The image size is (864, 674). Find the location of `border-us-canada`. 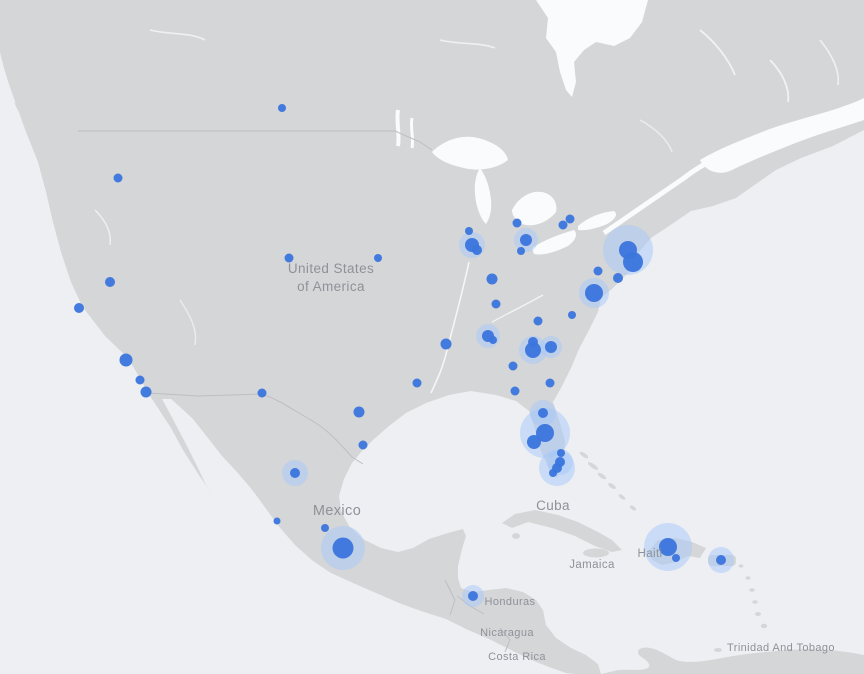

border-us-canada is located at coordinates (255, 140).